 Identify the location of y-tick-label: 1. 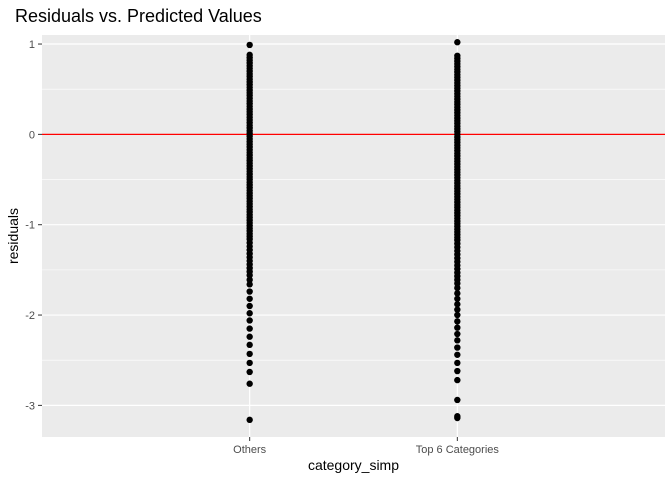
(32, 45).